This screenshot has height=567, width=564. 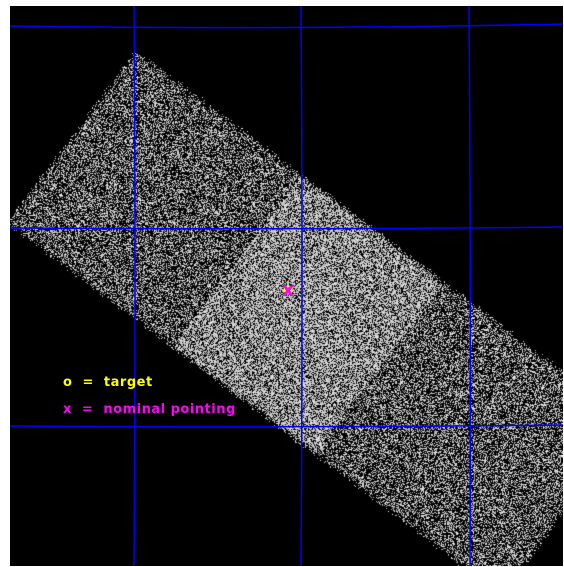 I want to click on nominal-pointing-marker: x, so click(x=288, y=290).